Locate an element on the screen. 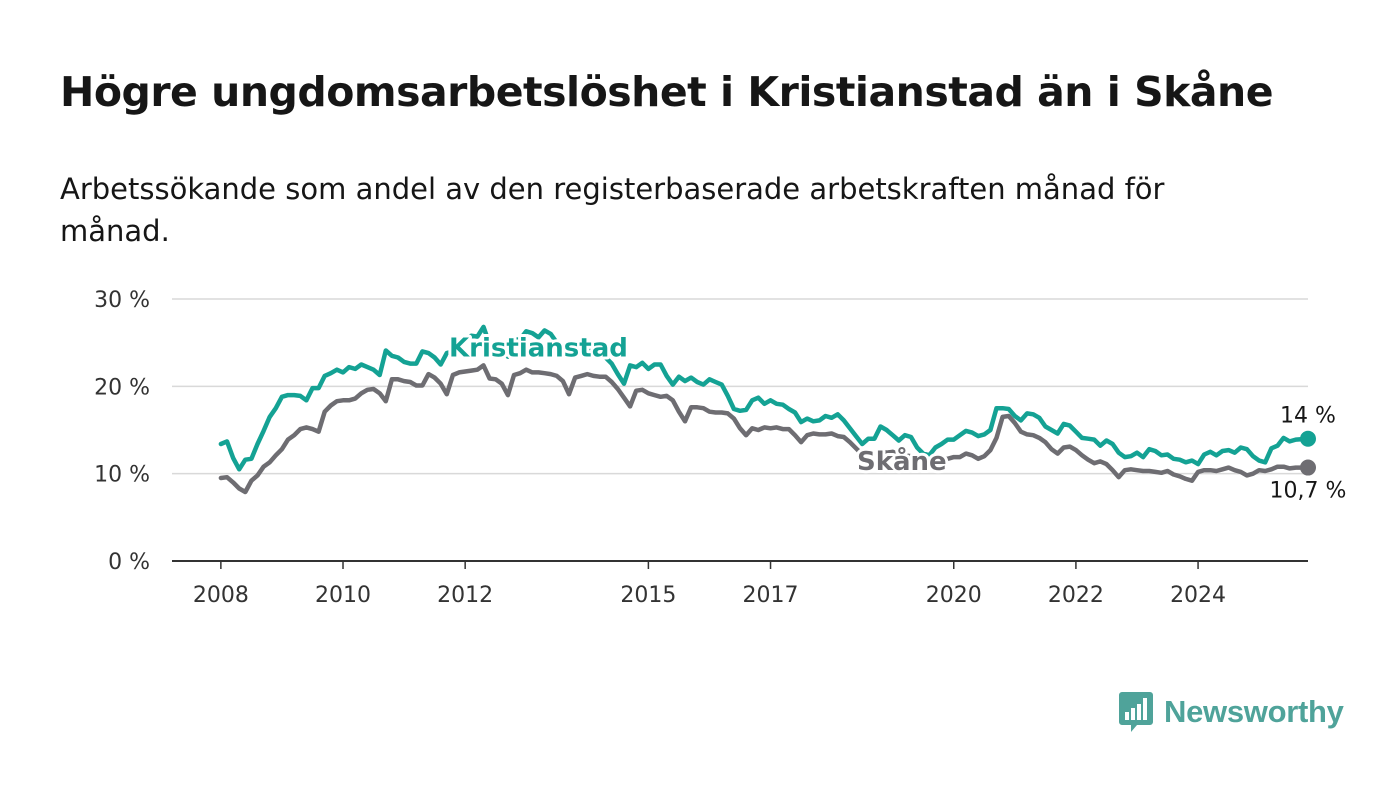 This screenshot has height=794, width=1400. x-tick-label: 2010 is located at coordinates (343, 595).